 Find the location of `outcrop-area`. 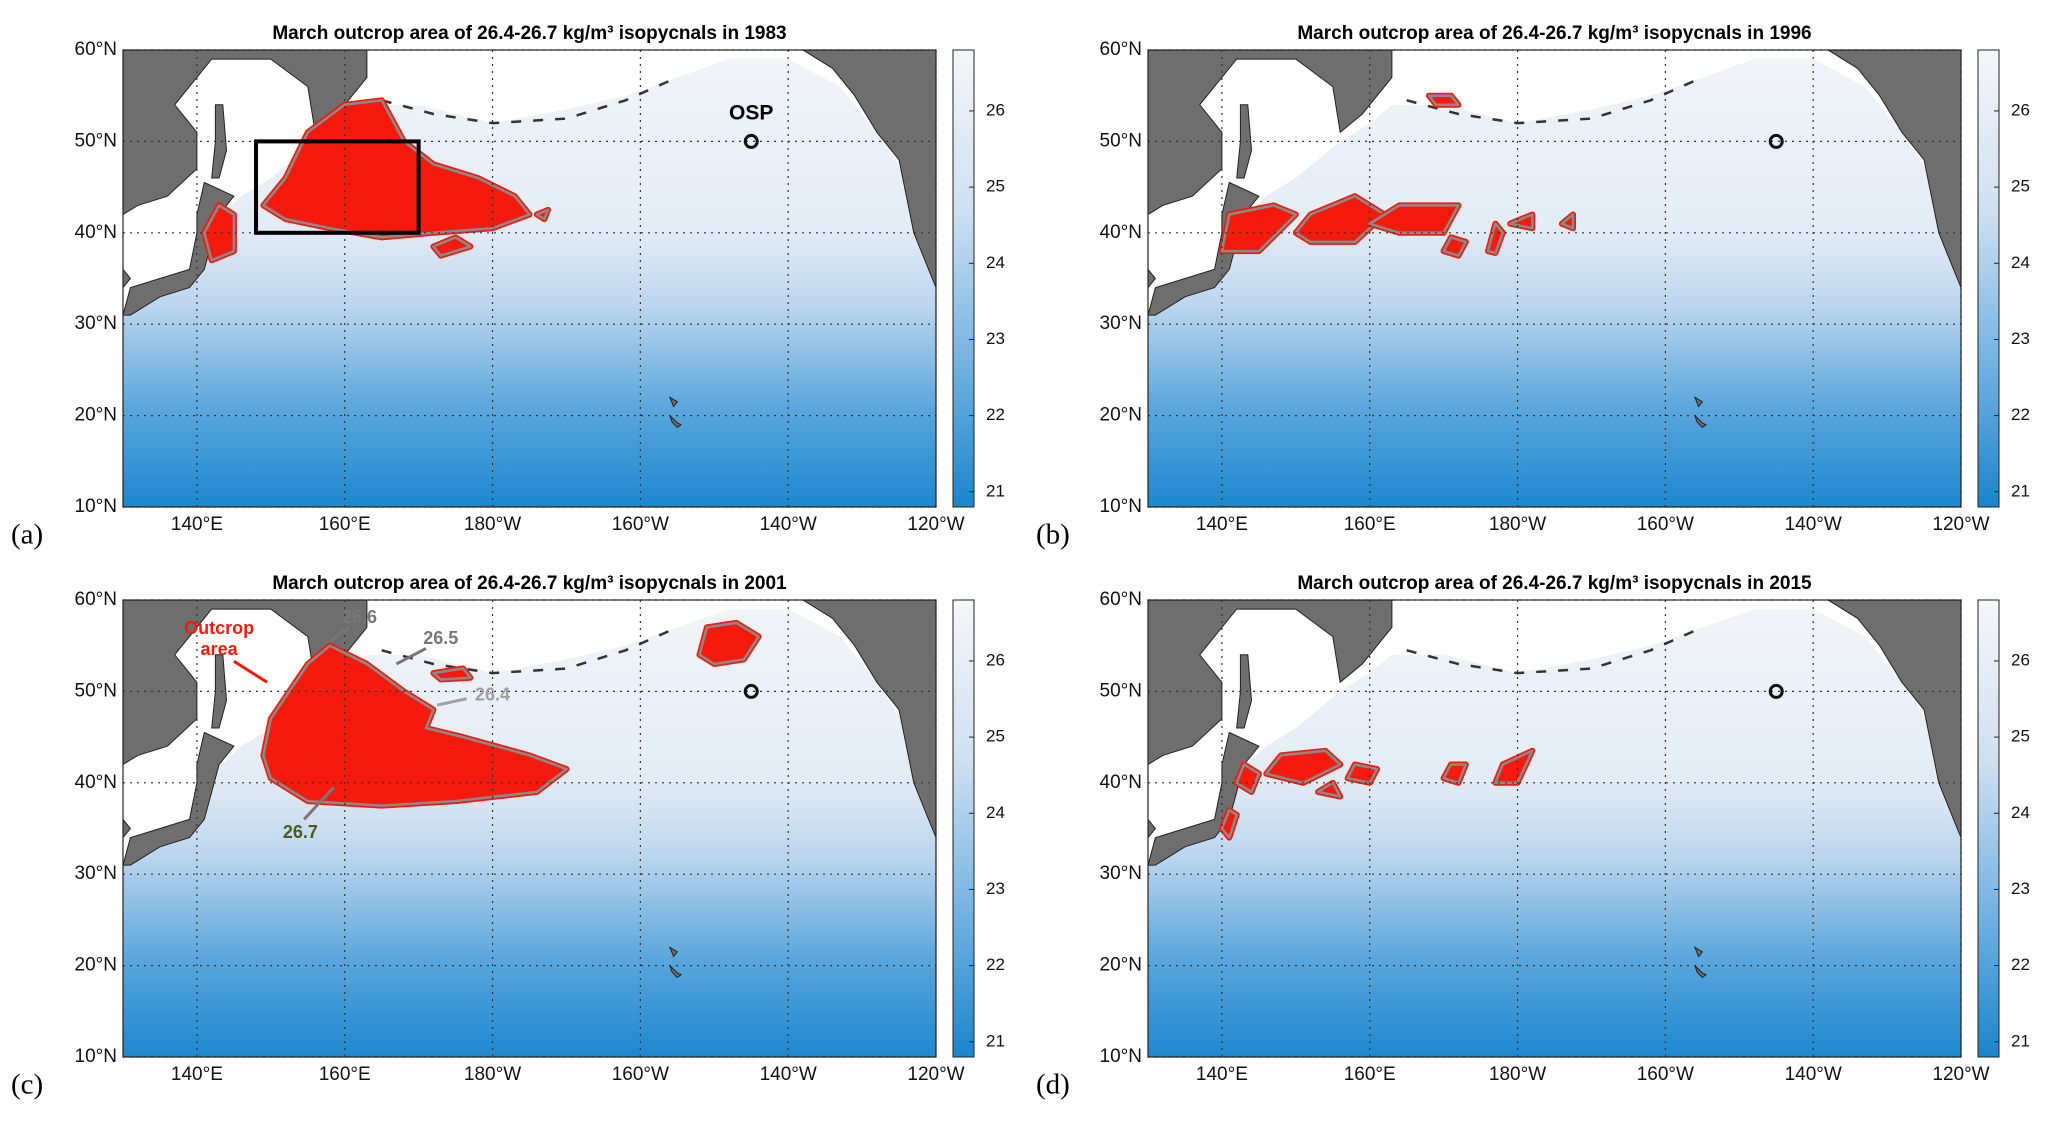

outcrop-area is located at coordinates (1247, 778).